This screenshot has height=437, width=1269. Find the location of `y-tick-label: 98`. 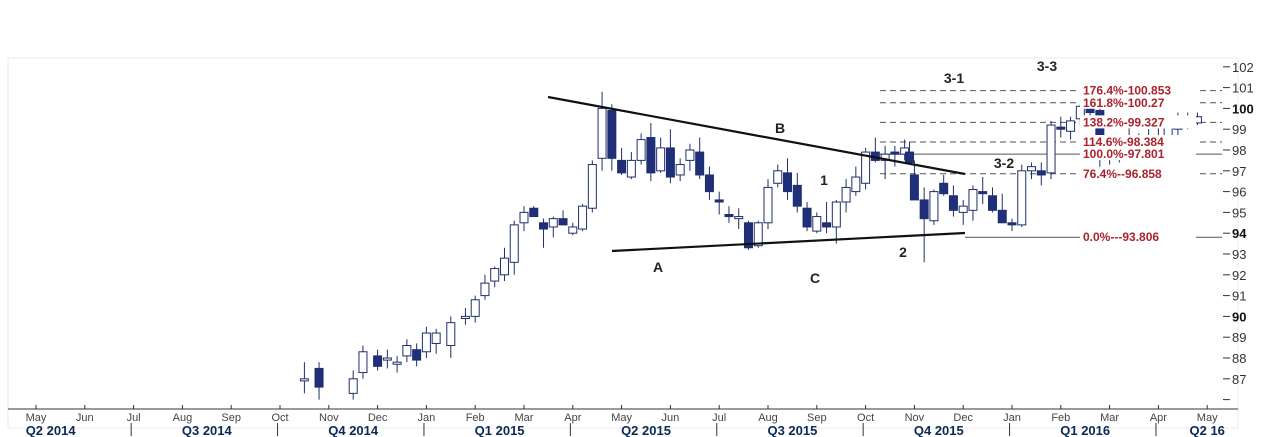

y-tick-label: 98 is located at coordinates (1239, 150).